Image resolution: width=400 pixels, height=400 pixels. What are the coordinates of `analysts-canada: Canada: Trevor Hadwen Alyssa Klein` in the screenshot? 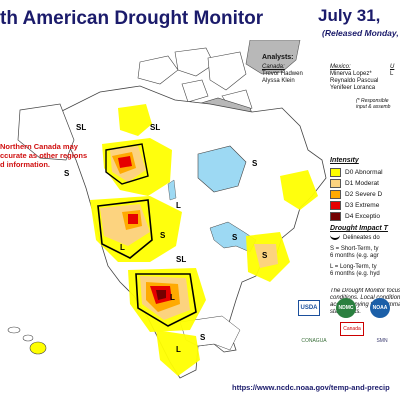 It's located at (282, 74).